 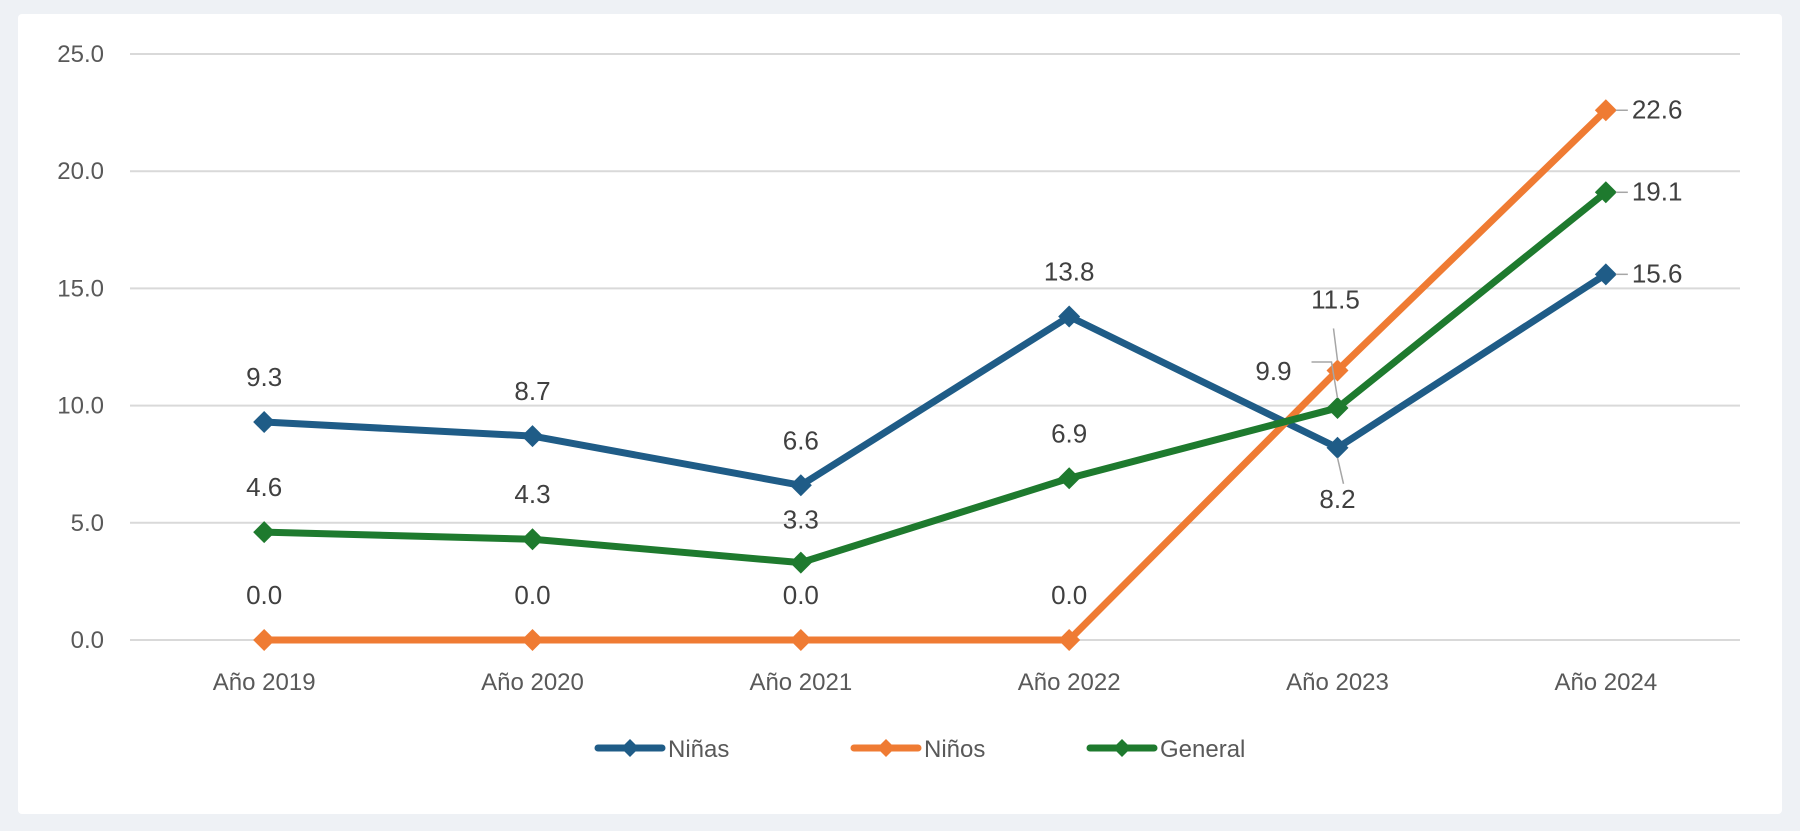 What do you see at coordinates (800, 682) in the screenshot?
I see `x-tick-label: Año 2021` at bounding box center [800, 682].